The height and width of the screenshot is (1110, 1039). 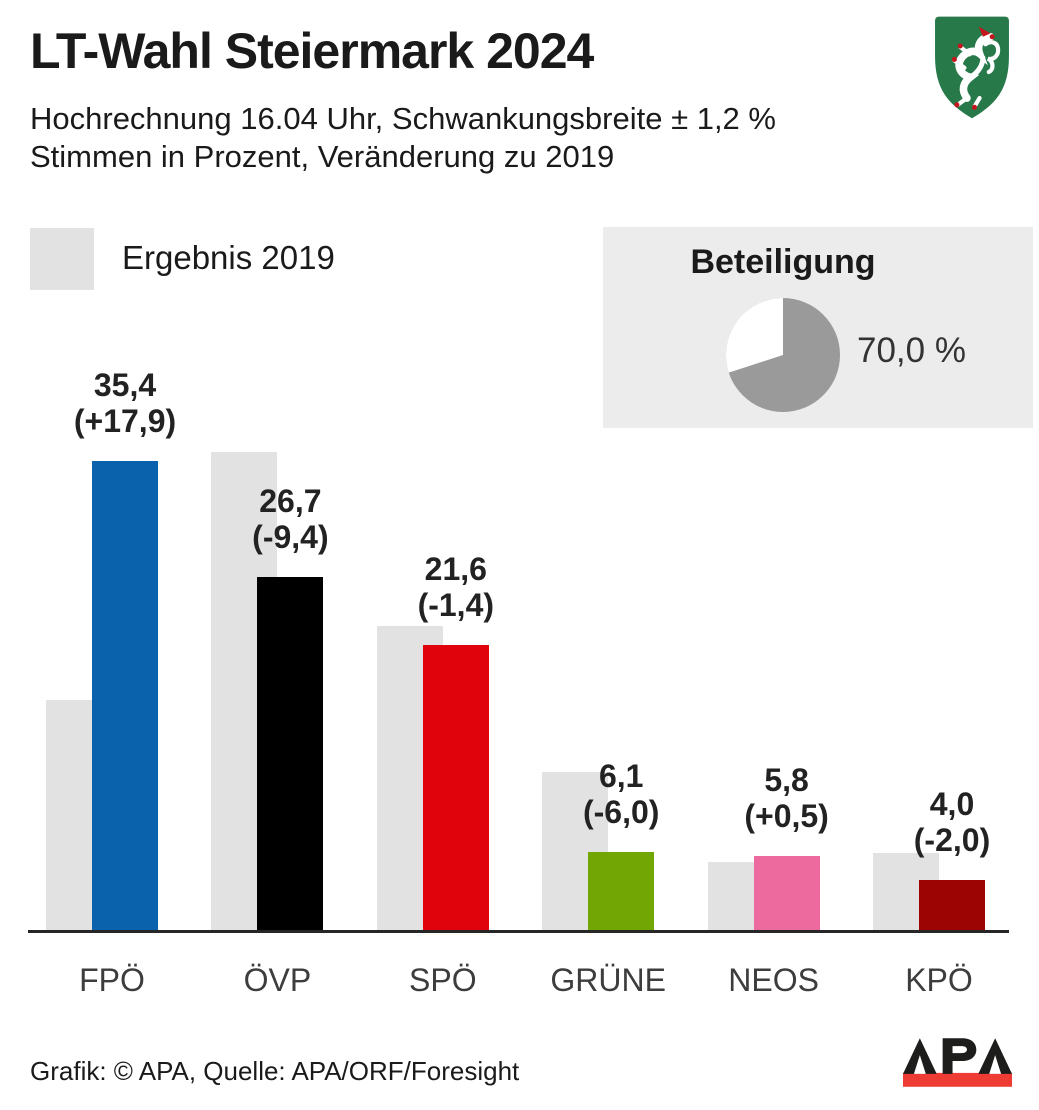 What do you see at coordinates (125, 385) in the screenshot?
I see `result-value: 35,4` at bounding box center [125, 385].